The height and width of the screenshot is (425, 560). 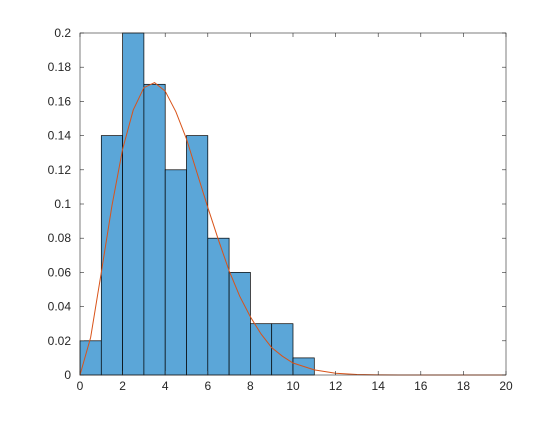 What do you see at coordinates (250, 386) in the screenshot?
I see `x-tick-label: 8` at bounding box center [250, 386].